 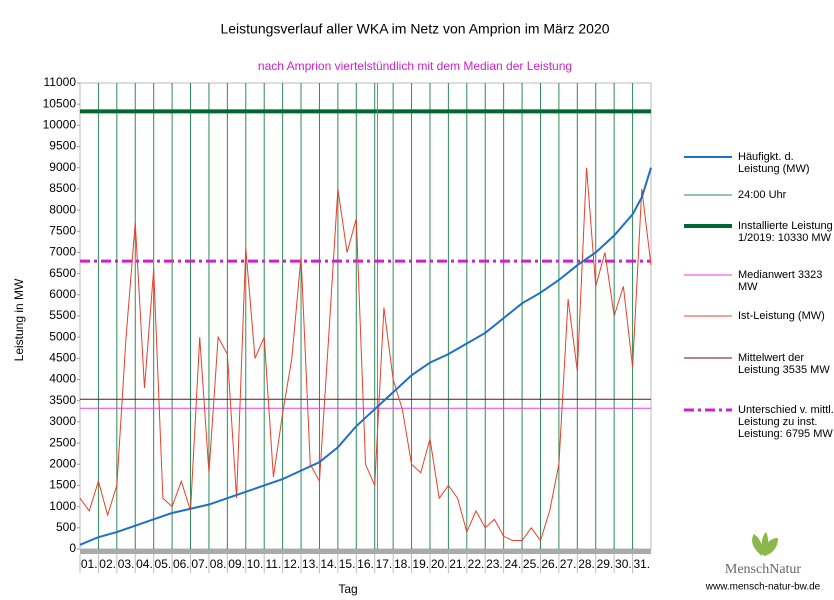 What do you see at coordinates (218, 564) in the screenshot?
I see `x-tick-label: 08.` at bounding box center [218, 564].